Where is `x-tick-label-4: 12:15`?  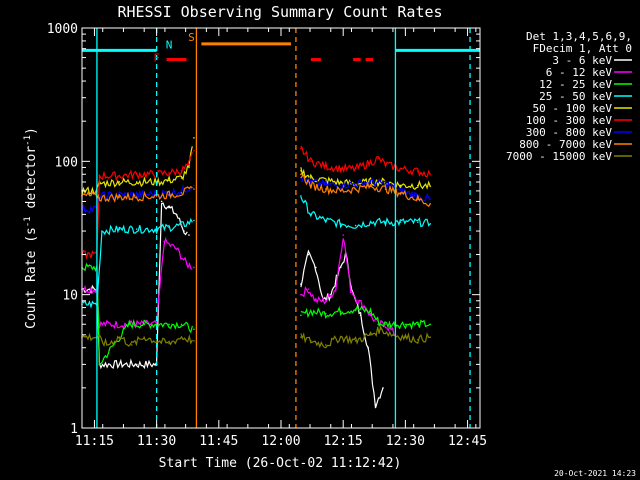 x-tick-label-4: 12:15 is located at coordinates (343, 441).